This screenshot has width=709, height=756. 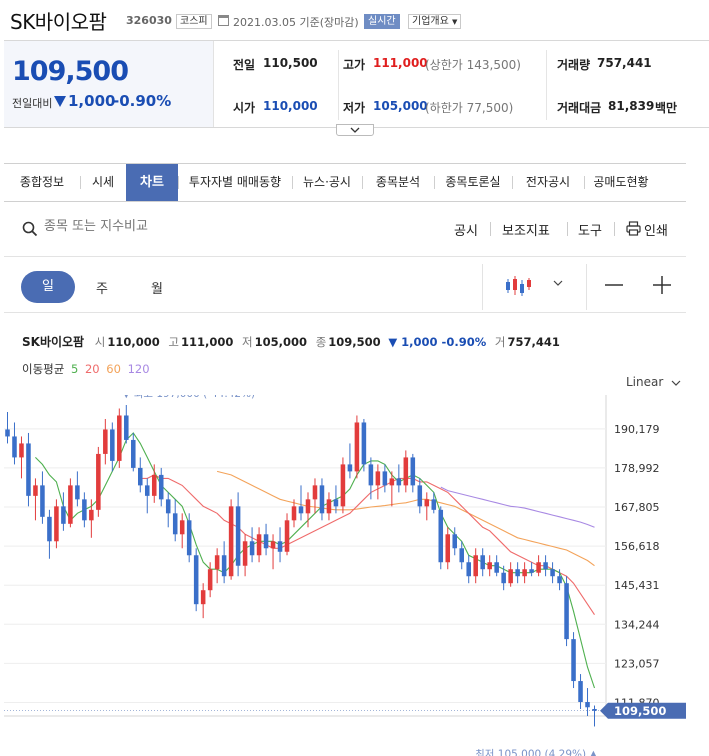 What do you see at coordinates (194, 21) in the screenshot?
I see `market-badge: 코스피` at bounding box center [194, 21].